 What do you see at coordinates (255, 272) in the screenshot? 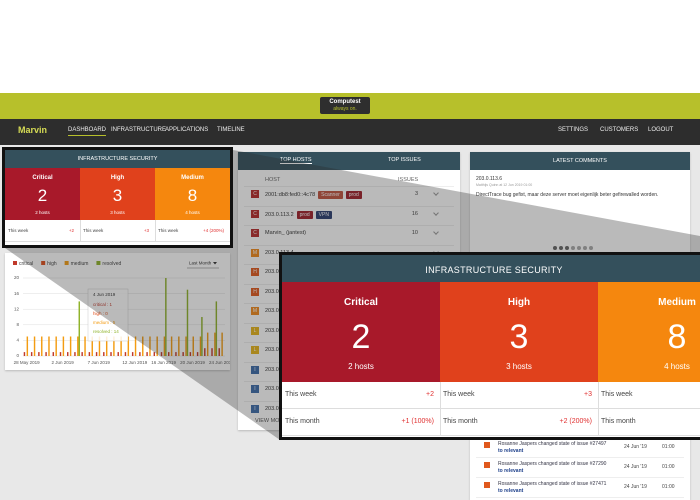
I see `severity-badge: H` at bounding box center [255, 272].